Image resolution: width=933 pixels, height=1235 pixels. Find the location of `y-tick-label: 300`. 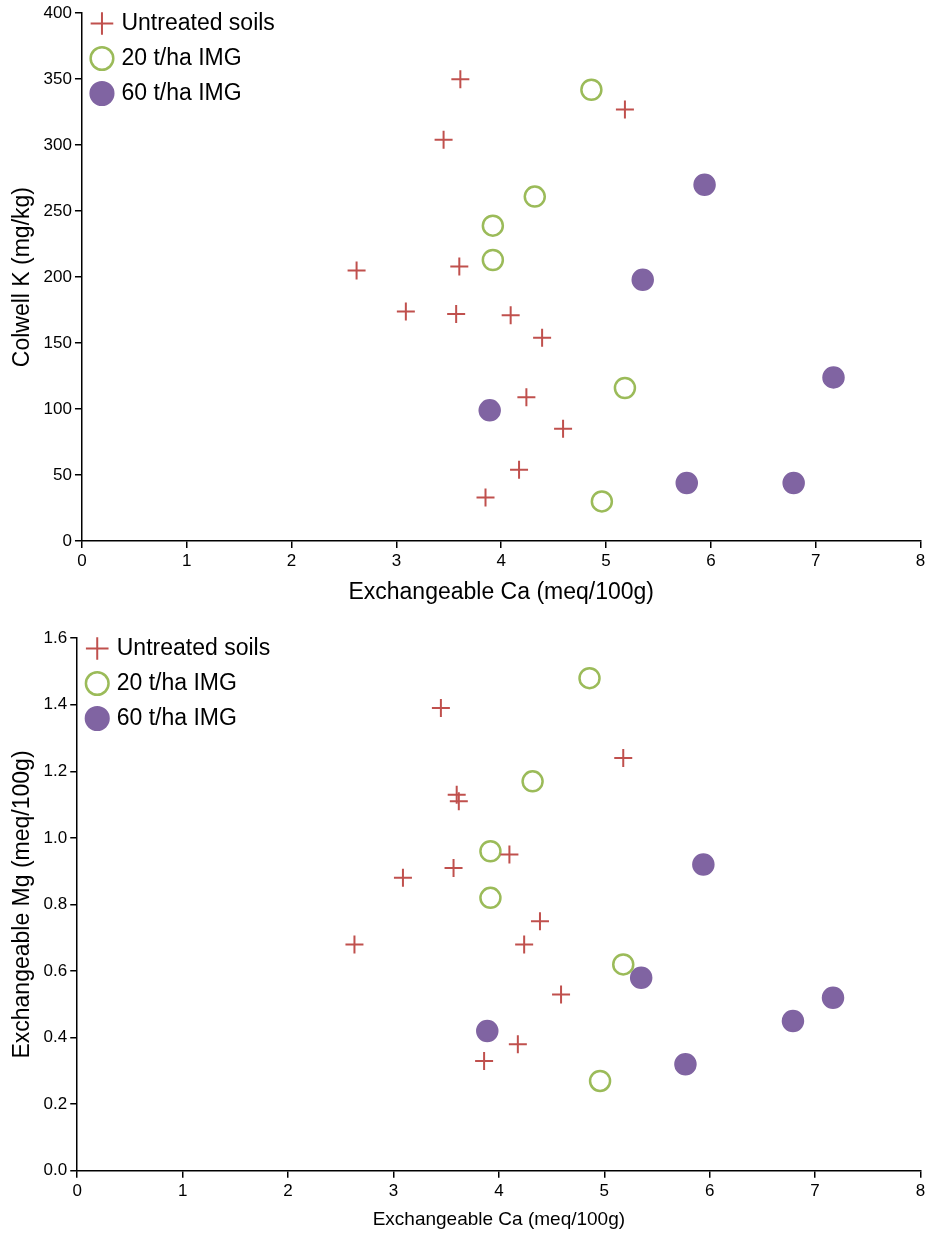

y-tick-label: 300 is located at coordinates (57, 144).